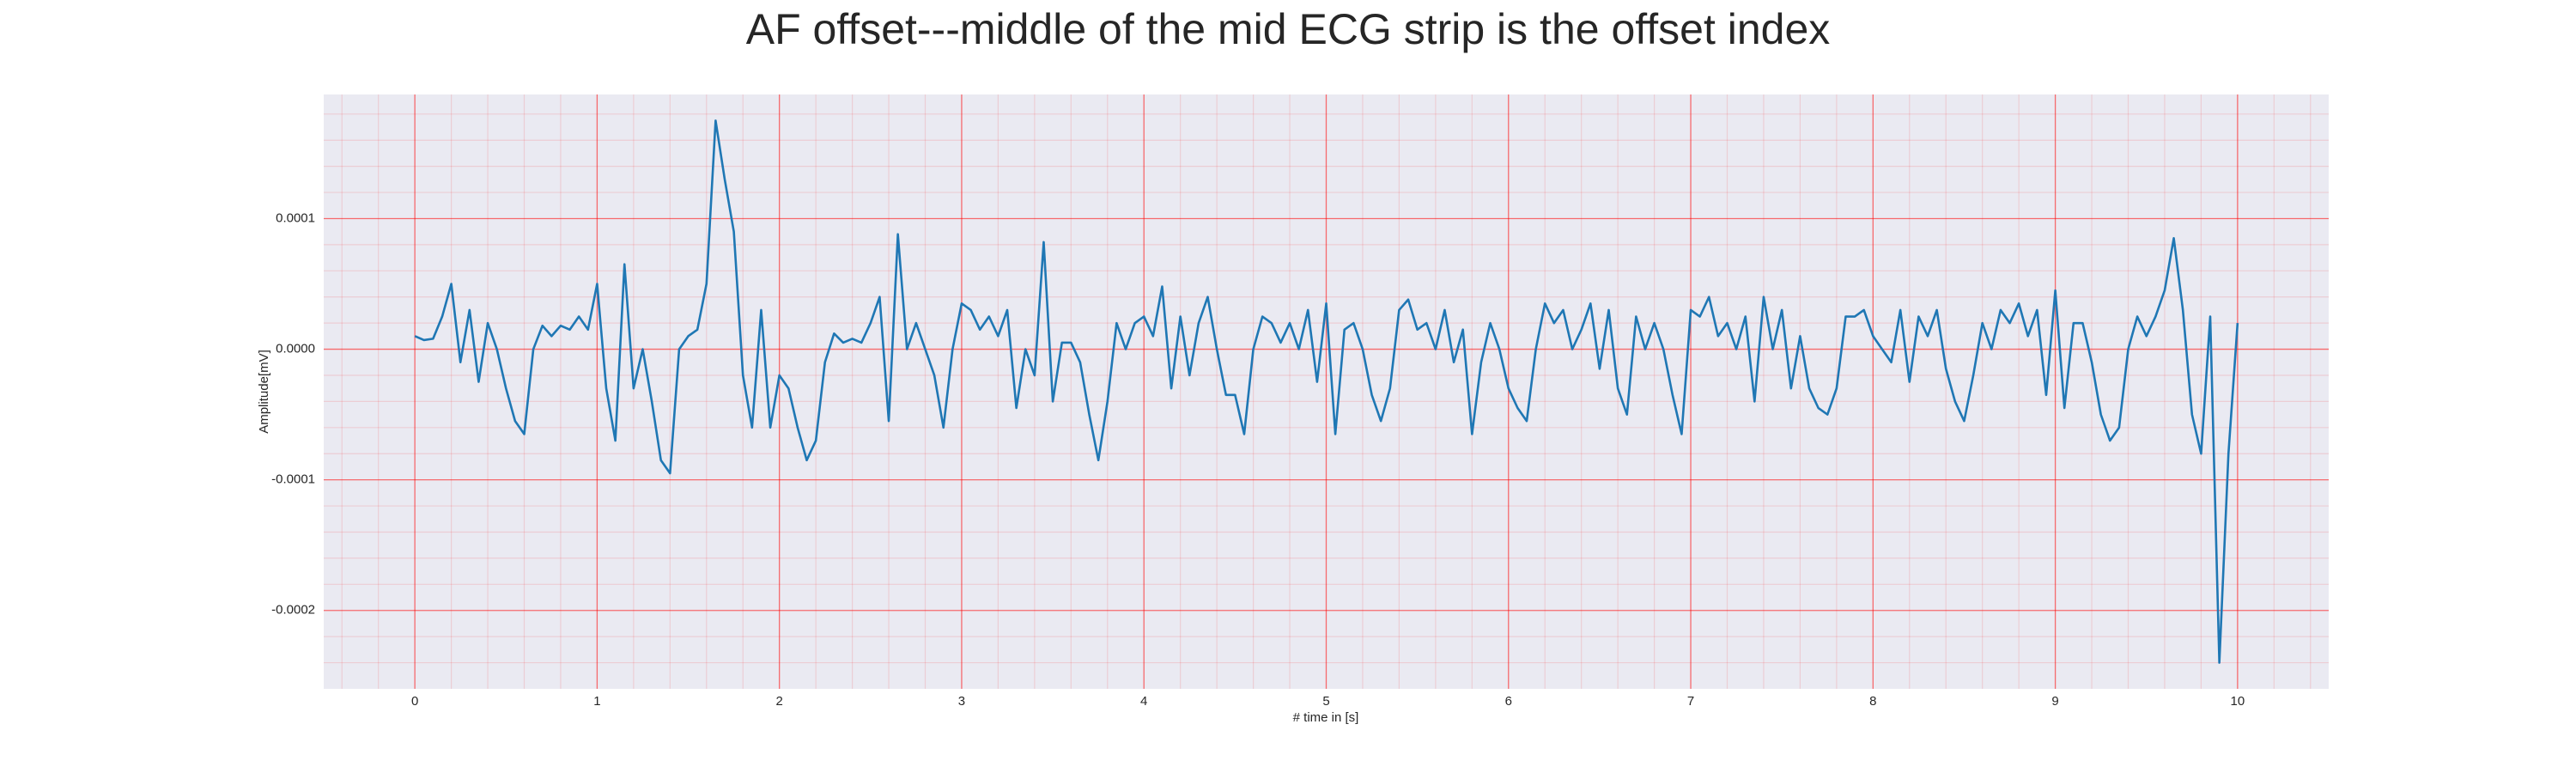 This screenshot has width=2576, height=773. I want to click on y-tick-label: -0.0001, so click(293, 479).